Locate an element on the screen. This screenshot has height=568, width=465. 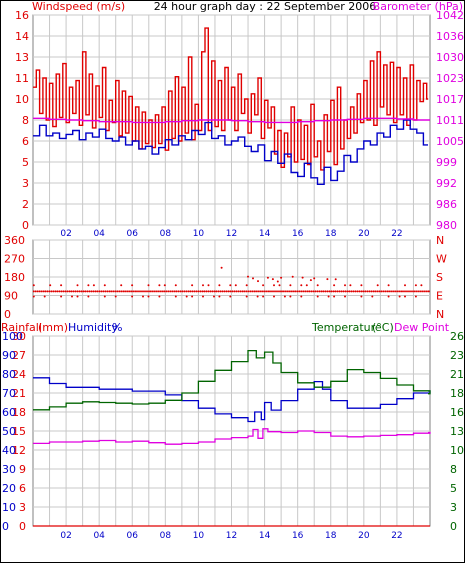
windspeed-tick-label: 8 is located at coordinates (25, 120).